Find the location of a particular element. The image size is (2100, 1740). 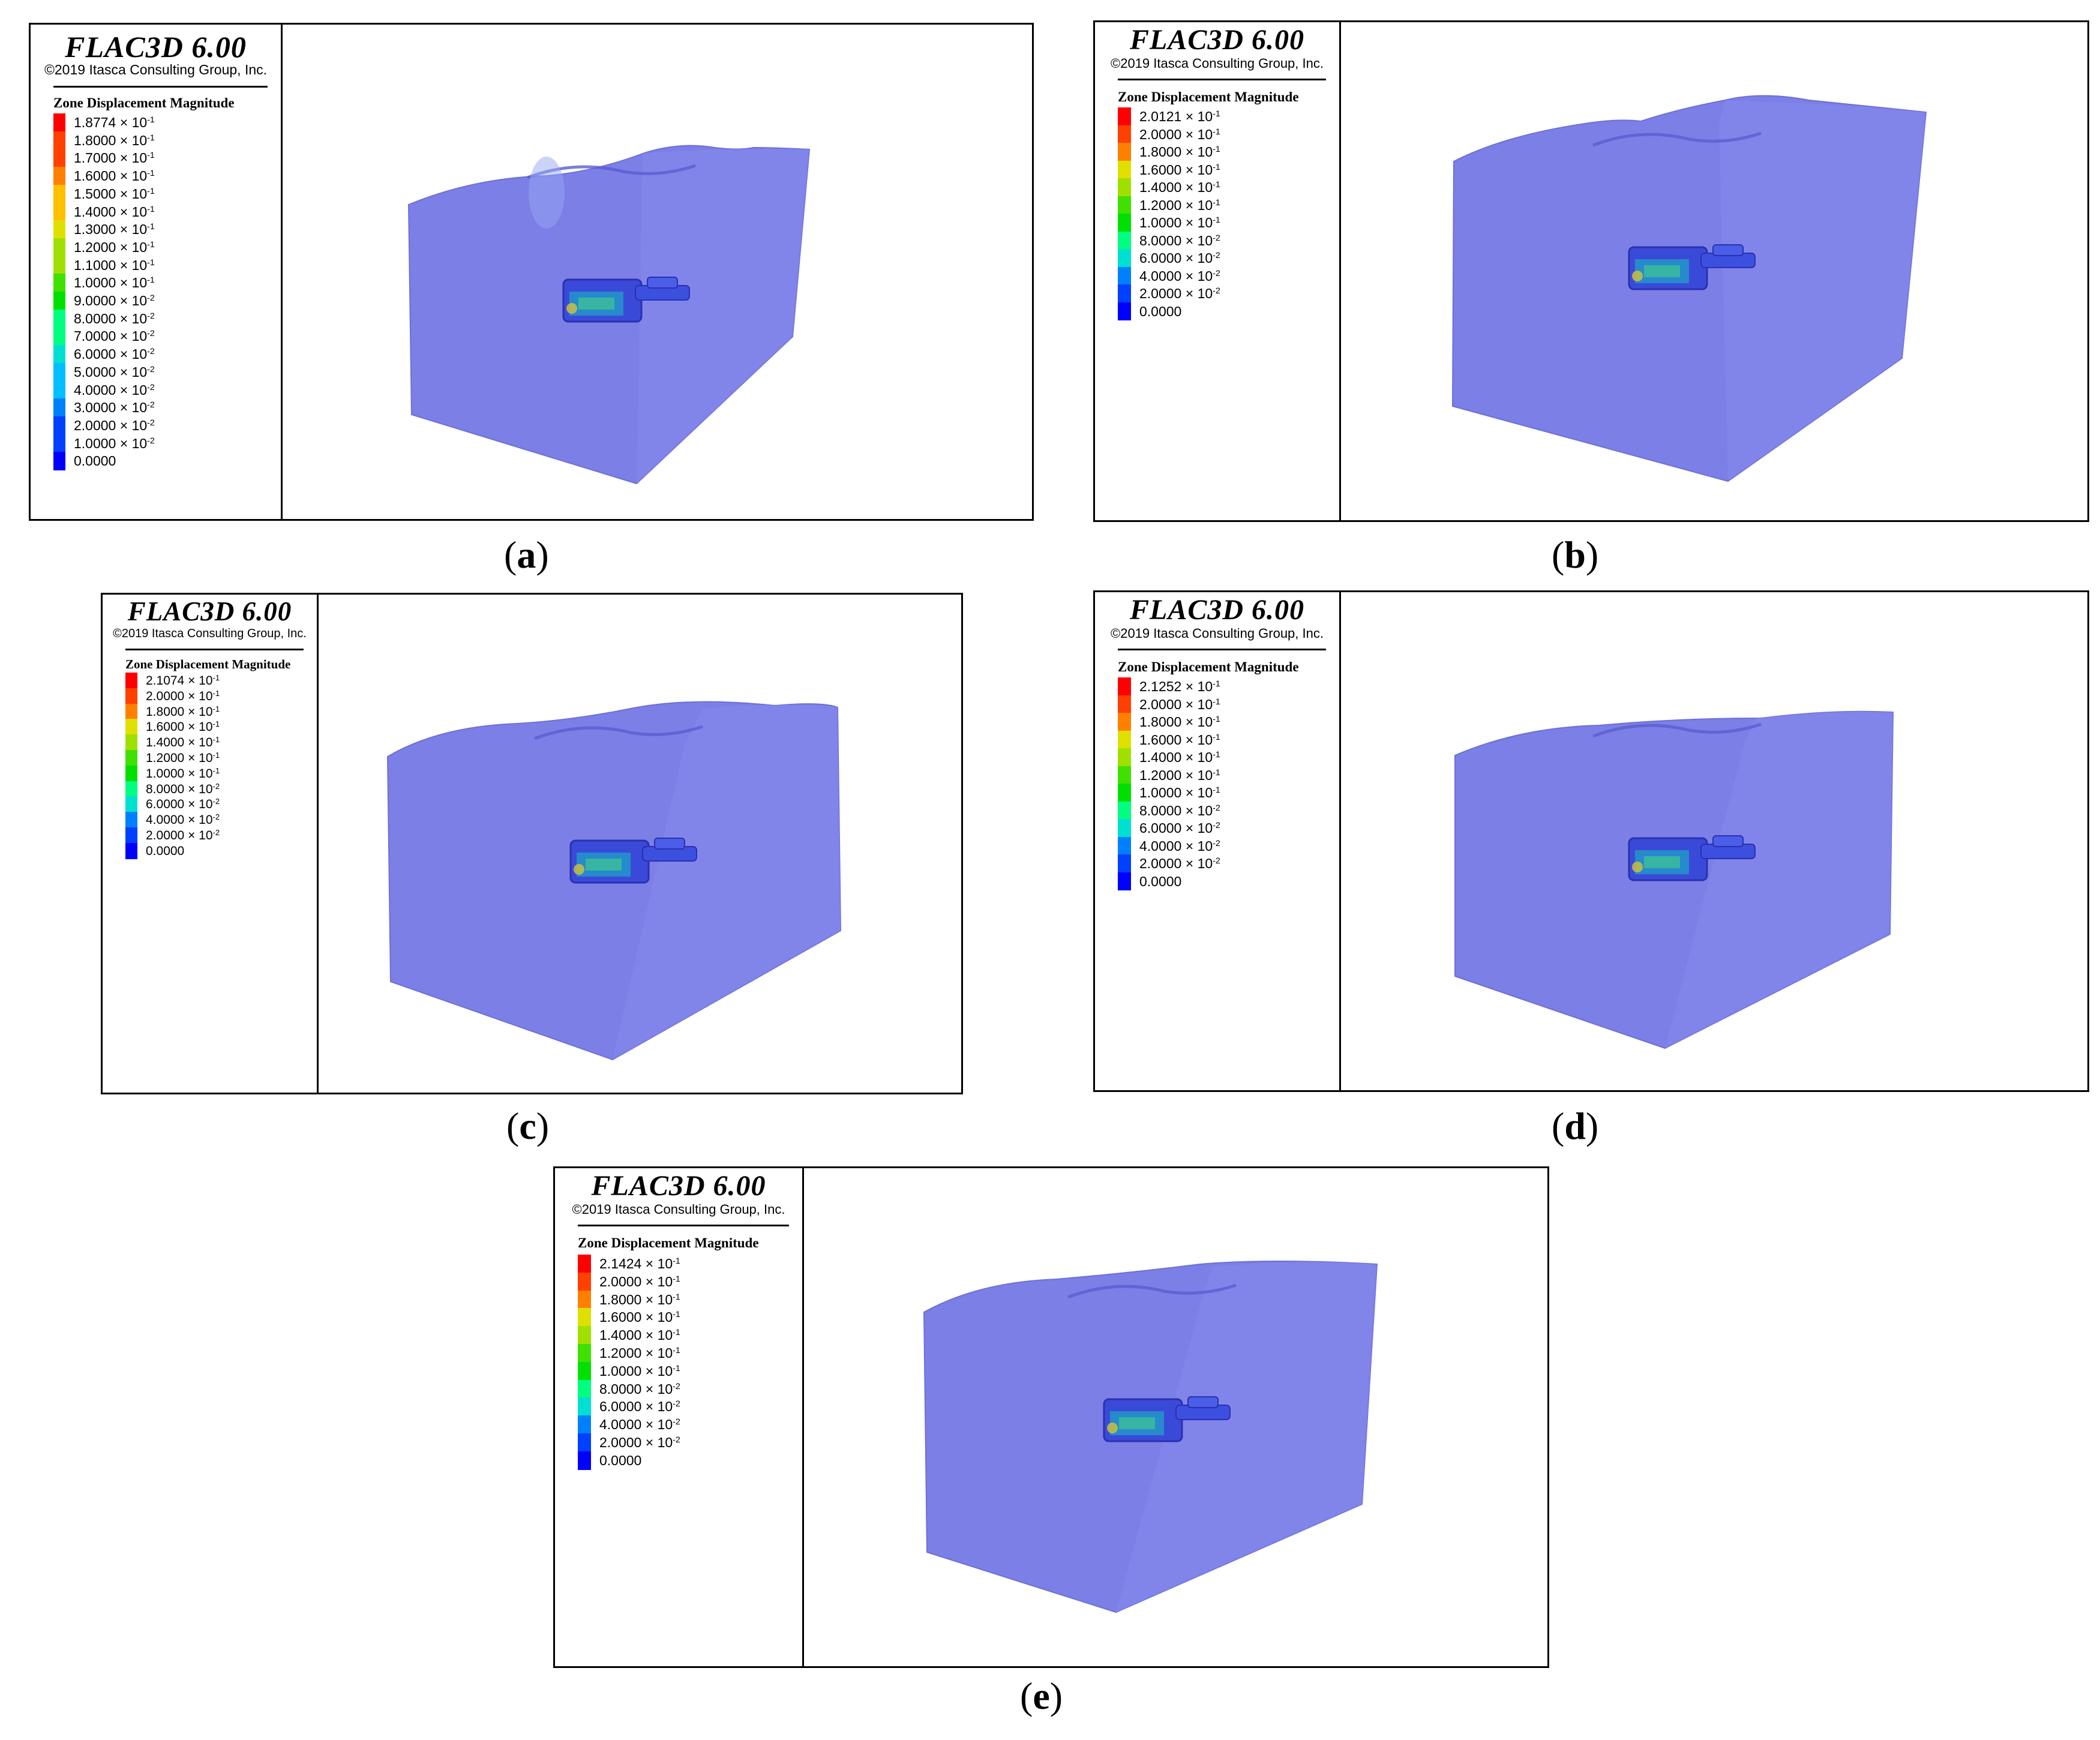

scale-mantissa: 1.8000 is located at coordinates (1160, 152).